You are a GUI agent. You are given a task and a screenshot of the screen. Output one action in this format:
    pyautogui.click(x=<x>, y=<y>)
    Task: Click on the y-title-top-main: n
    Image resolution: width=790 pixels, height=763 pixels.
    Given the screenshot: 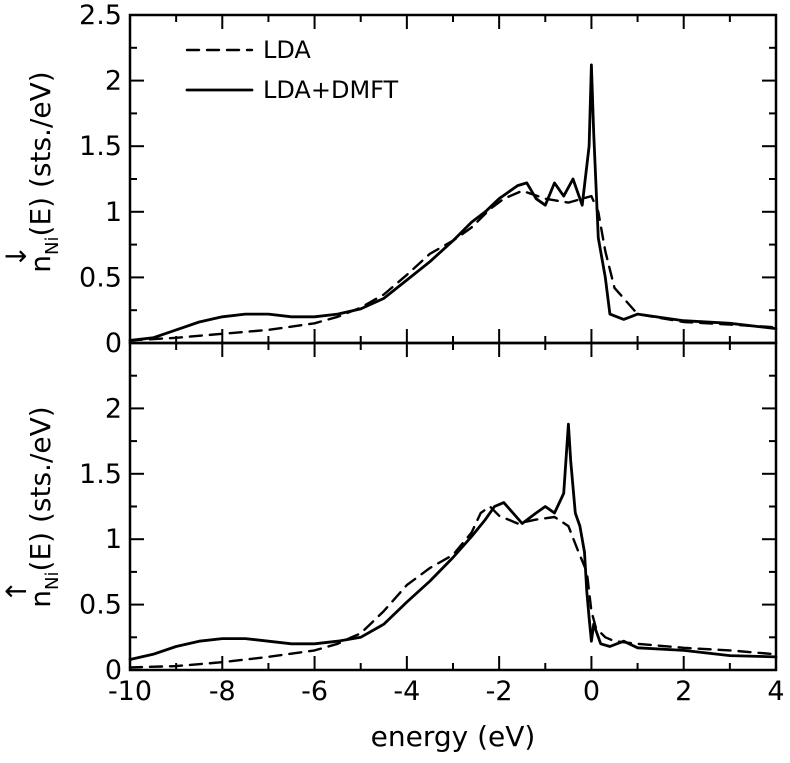 What is the action you would take?
    pyautogui.click(x=40, y=264)
    